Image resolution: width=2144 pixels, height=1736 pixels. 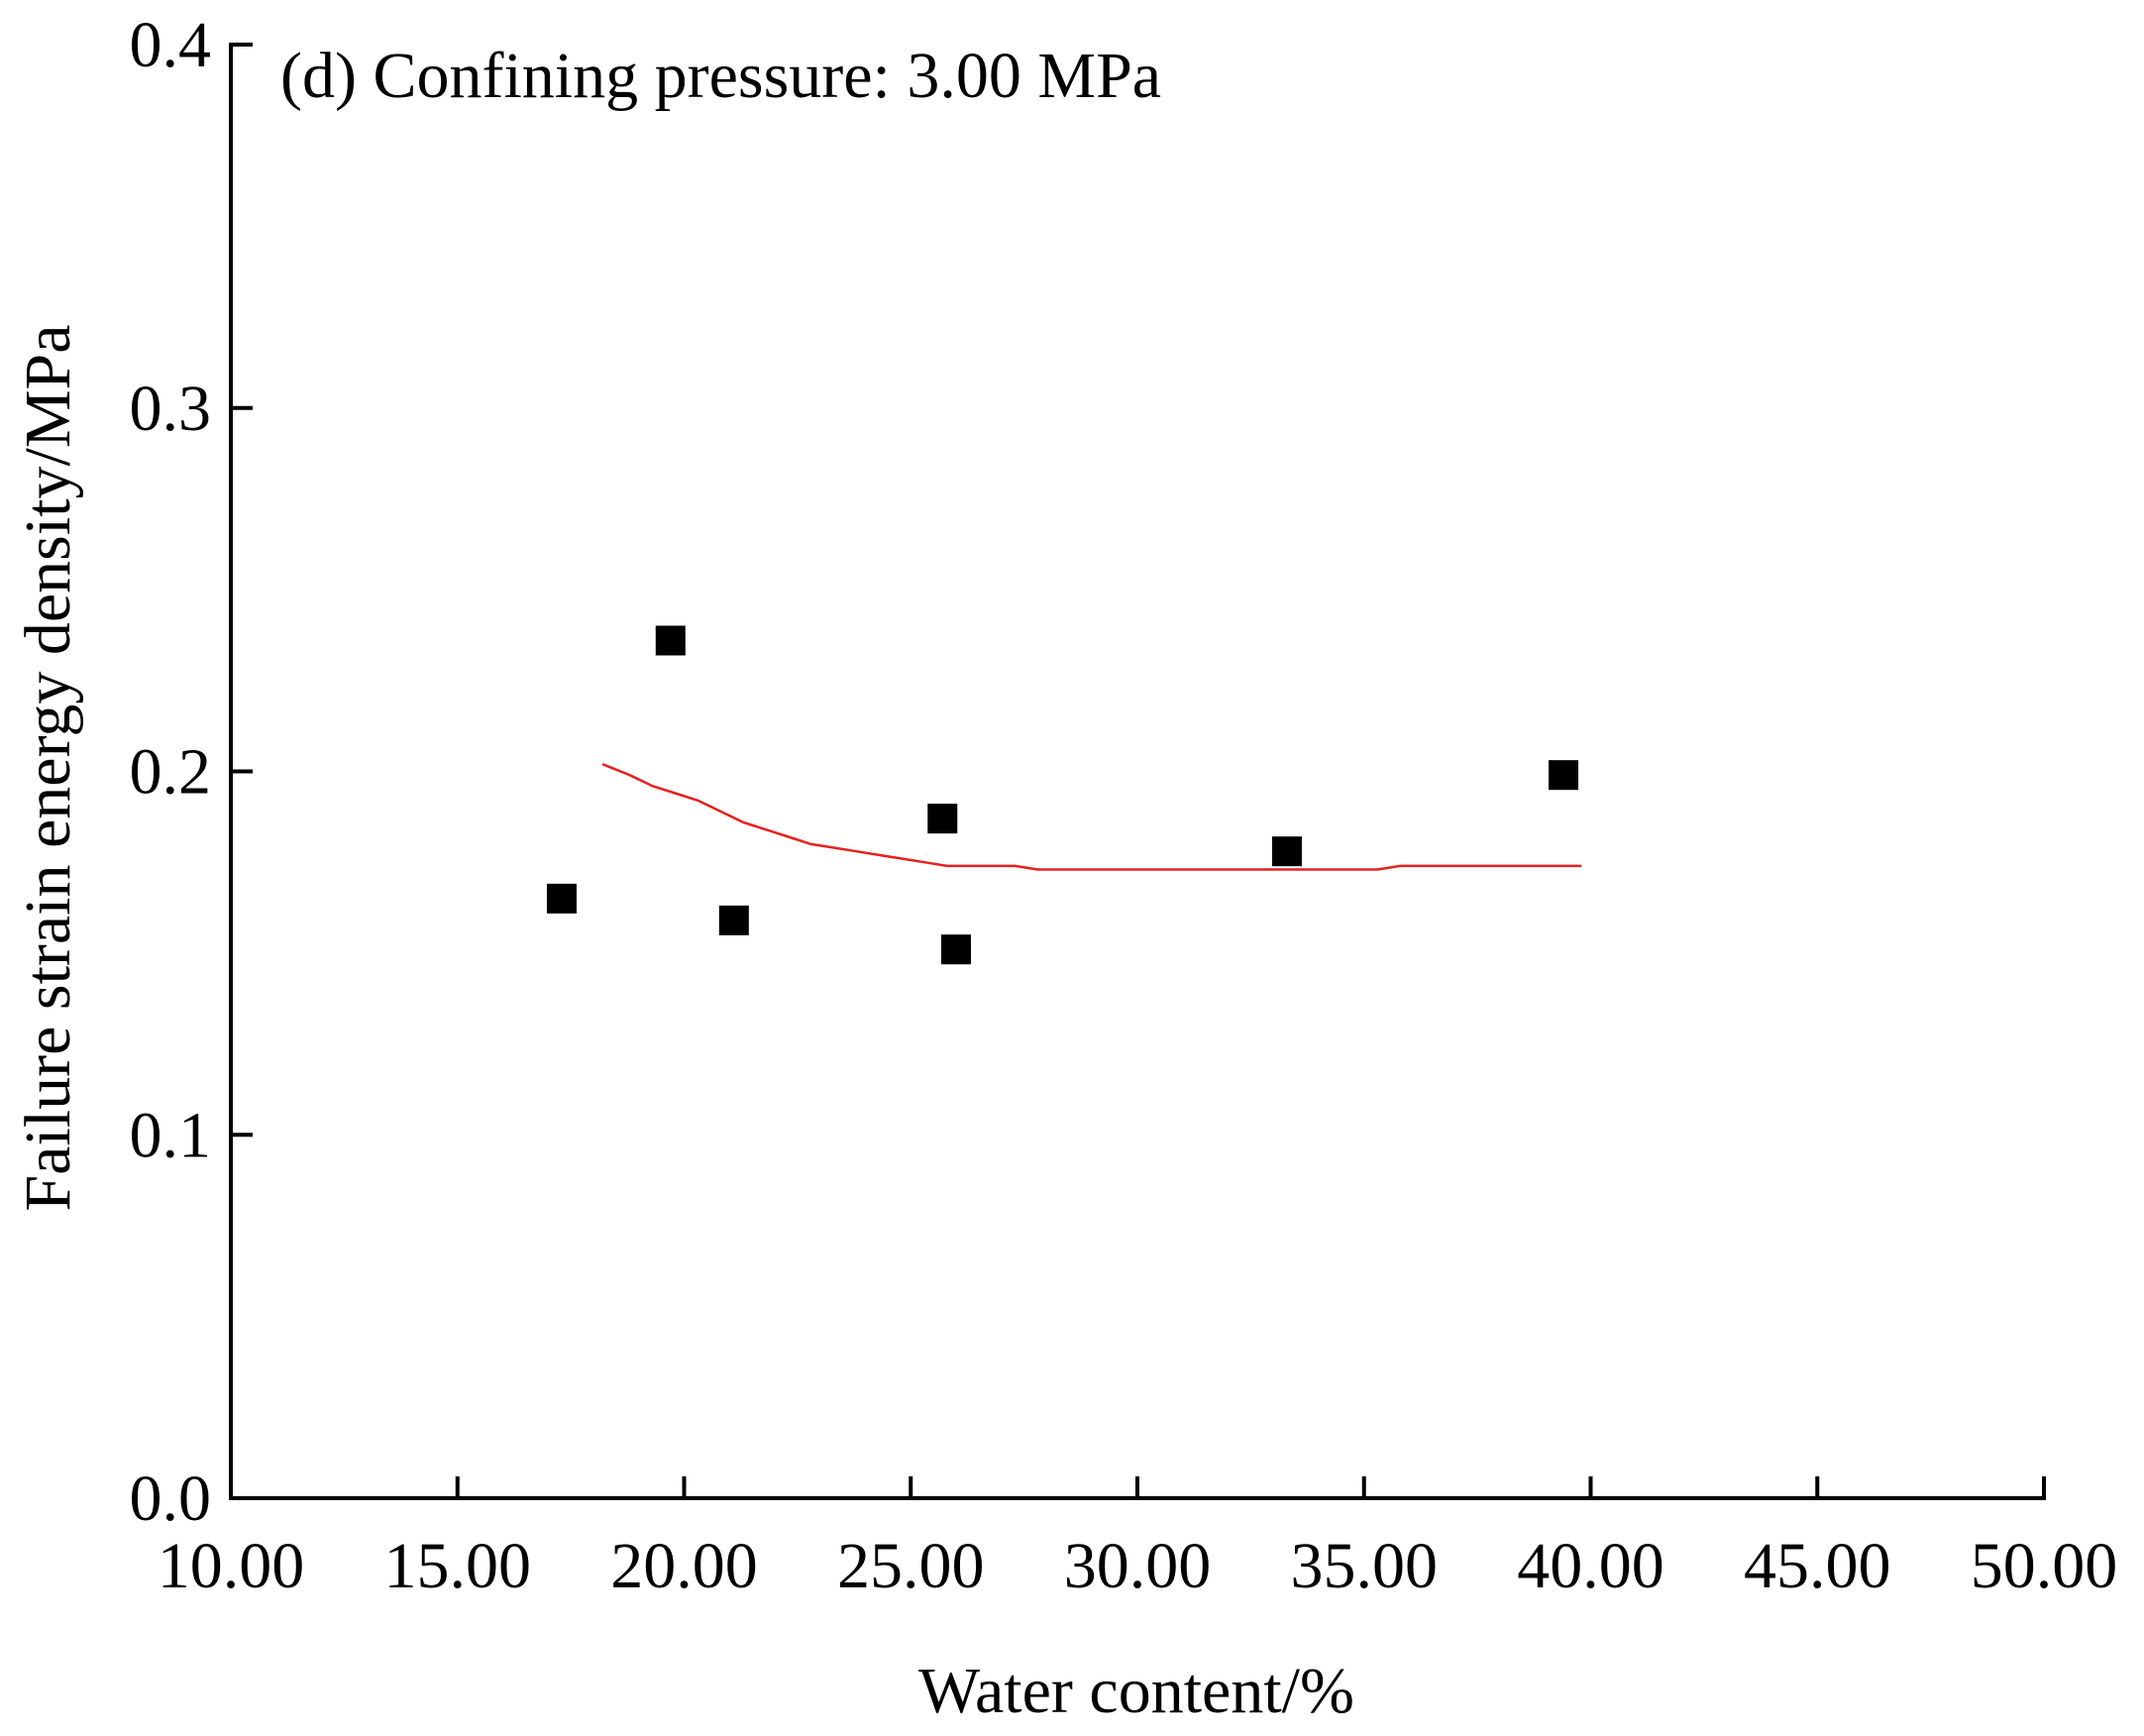 I want to click on series-layer, so click(x=1064, y=795).